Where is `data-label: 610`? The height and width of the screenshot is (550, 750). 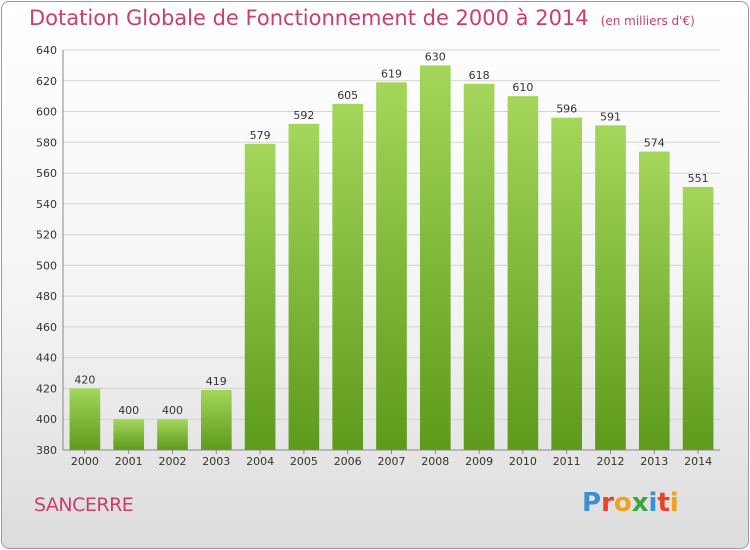
data-label: 610 is located at coordinates (522, 87).